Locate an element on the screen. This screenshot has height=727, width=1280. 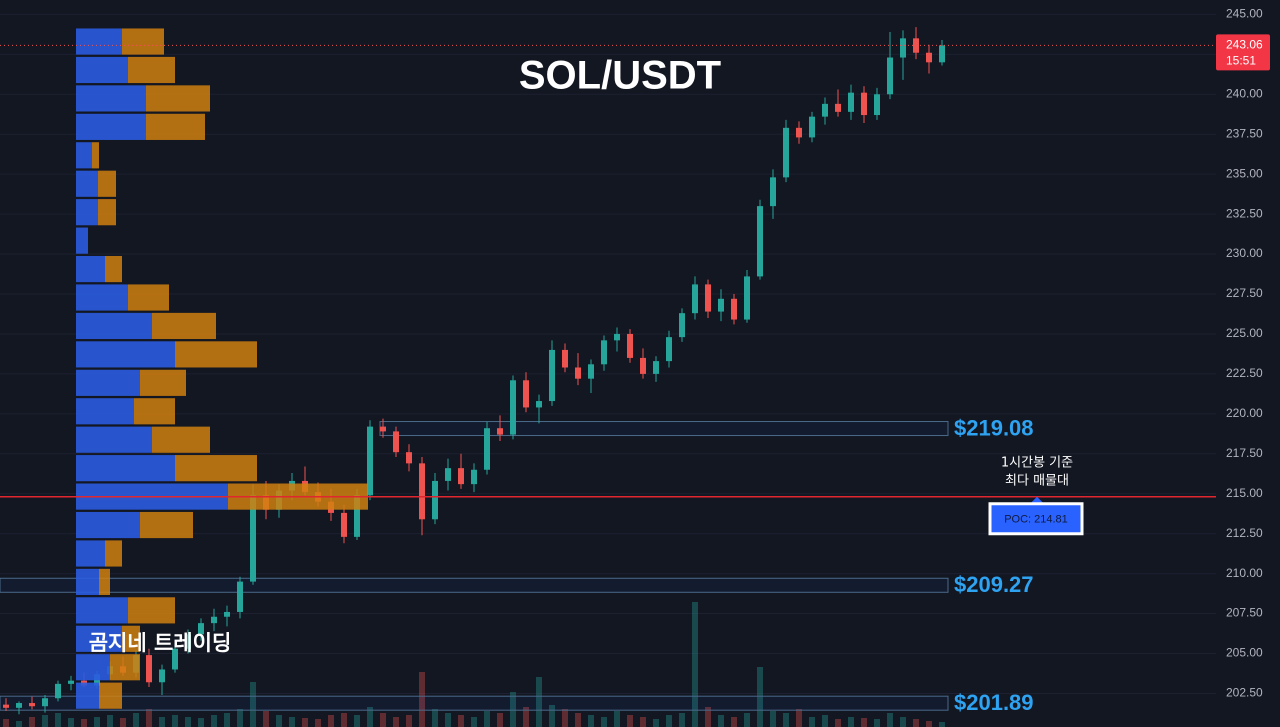
axis-background is located at coordinates (1248, 363).